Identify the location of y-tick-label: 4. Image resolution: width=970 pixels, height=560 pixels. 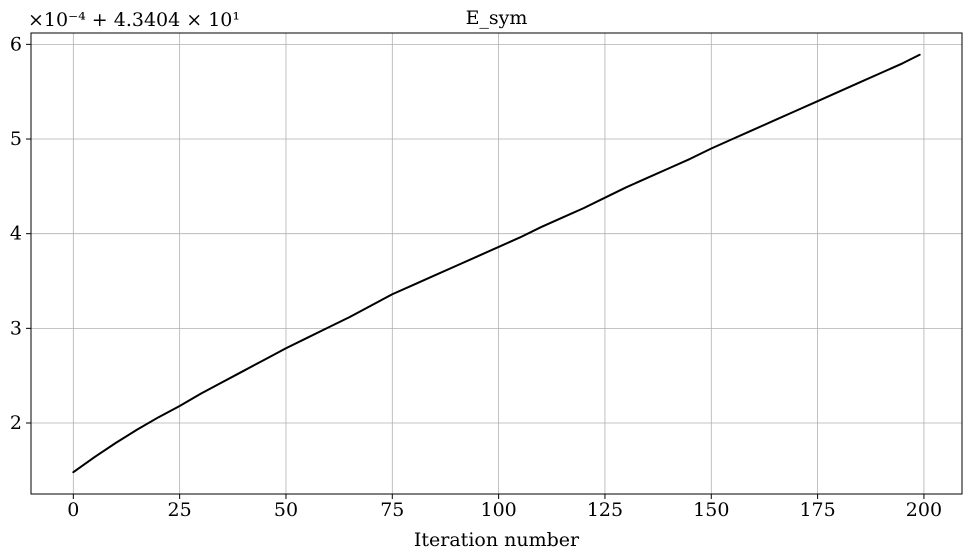
(16, 234).